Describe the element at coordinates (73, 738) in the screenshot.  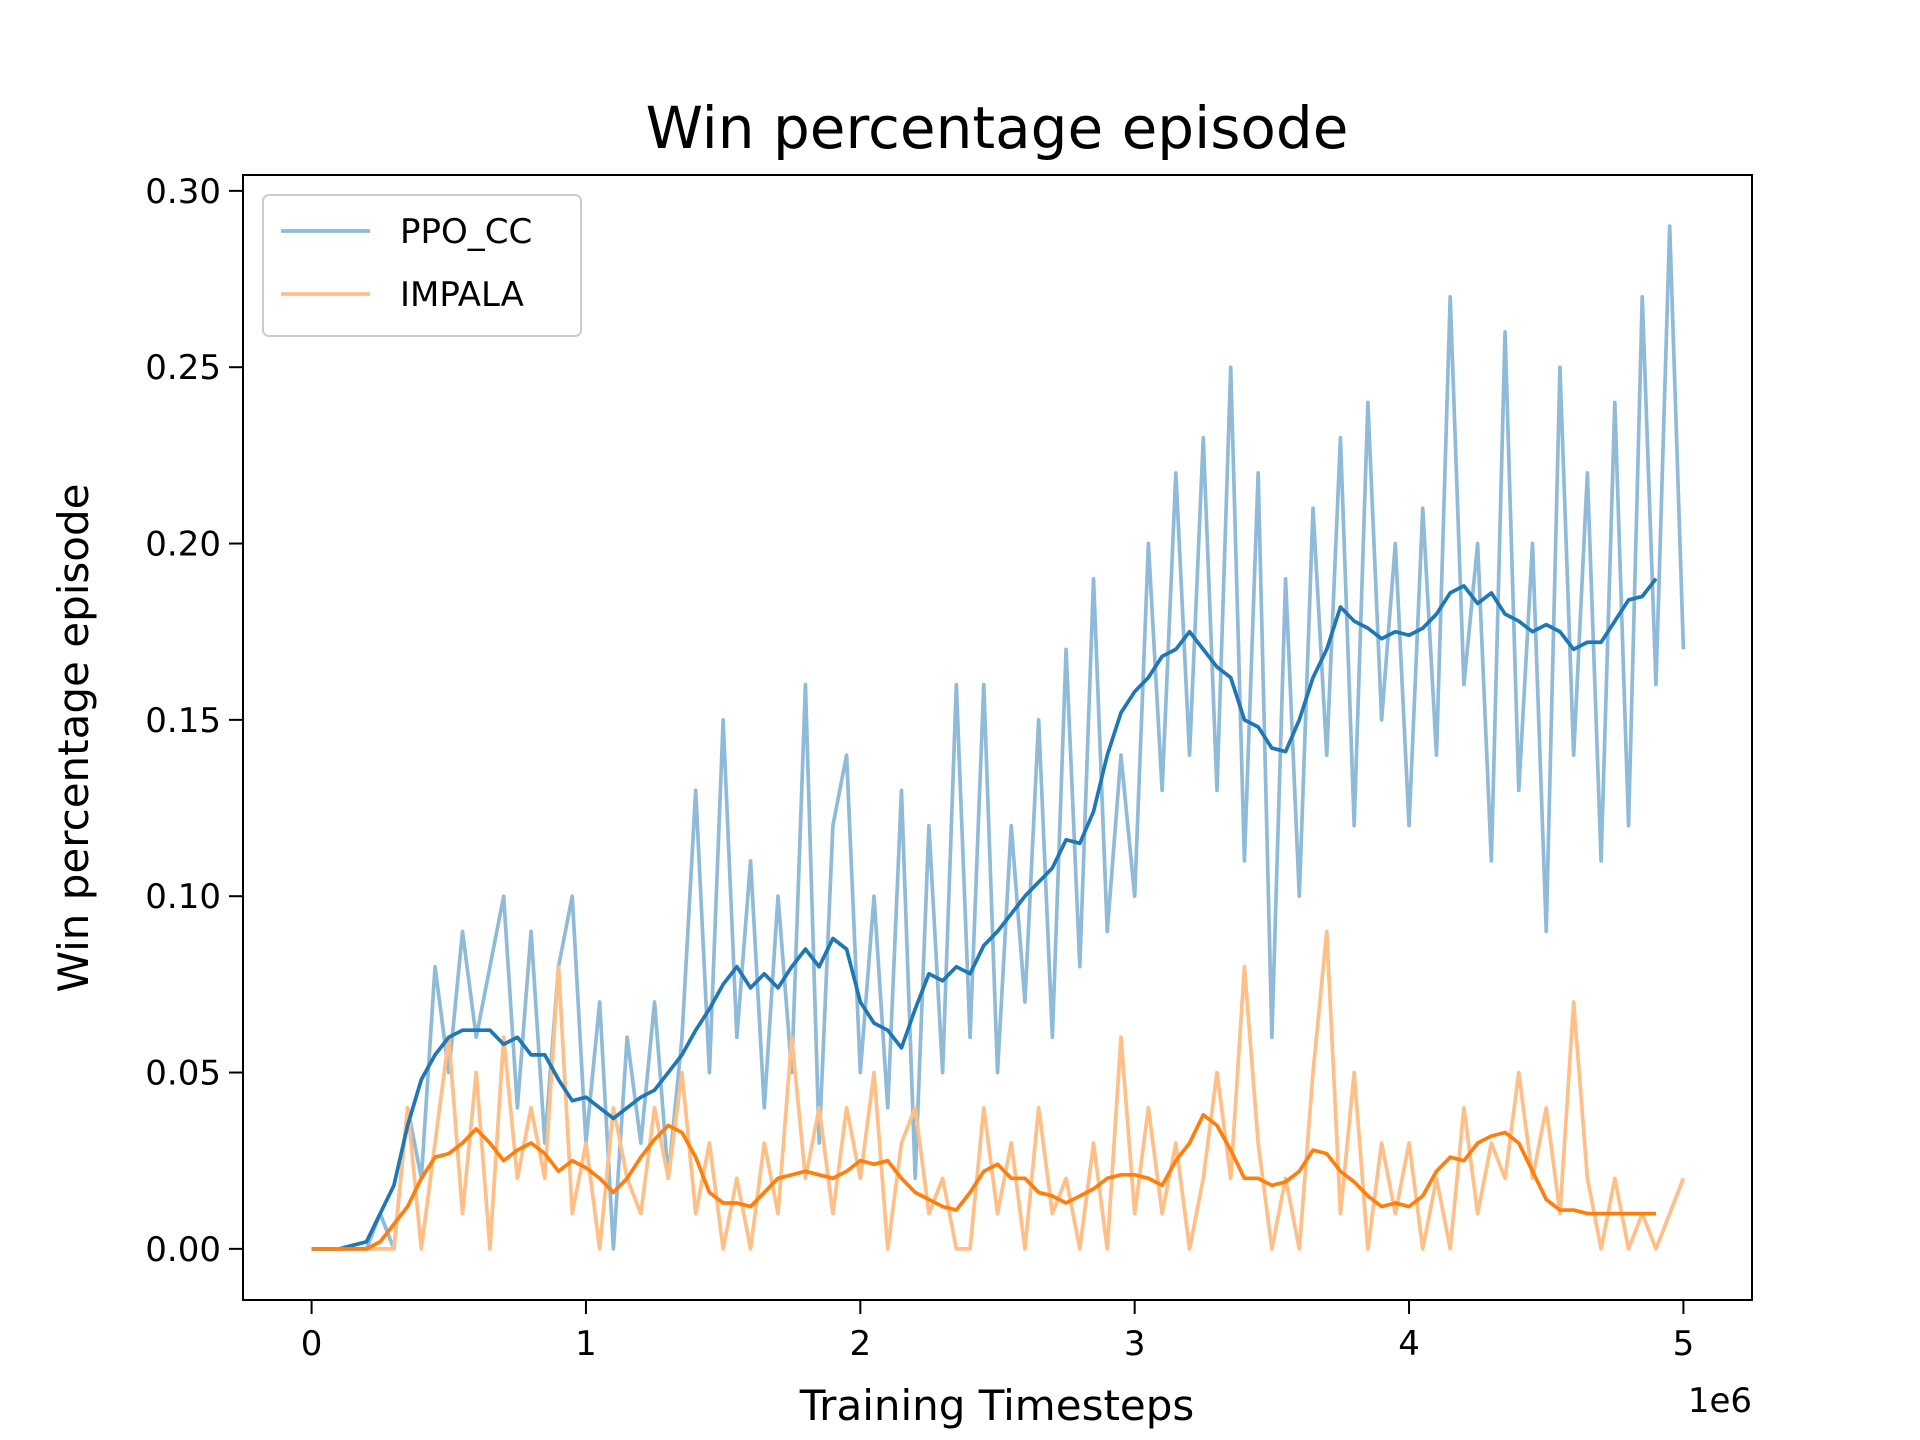
I see `y-axis-label: Win percentage episode` at that location.